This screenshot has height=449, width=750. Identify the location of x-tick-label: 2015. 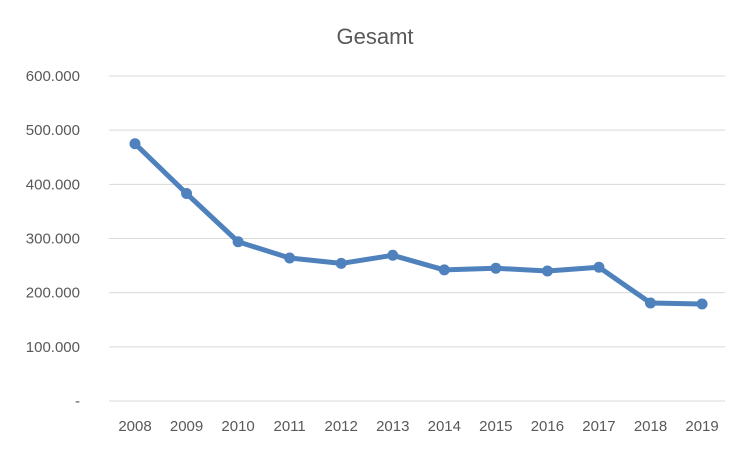
(495, 426).